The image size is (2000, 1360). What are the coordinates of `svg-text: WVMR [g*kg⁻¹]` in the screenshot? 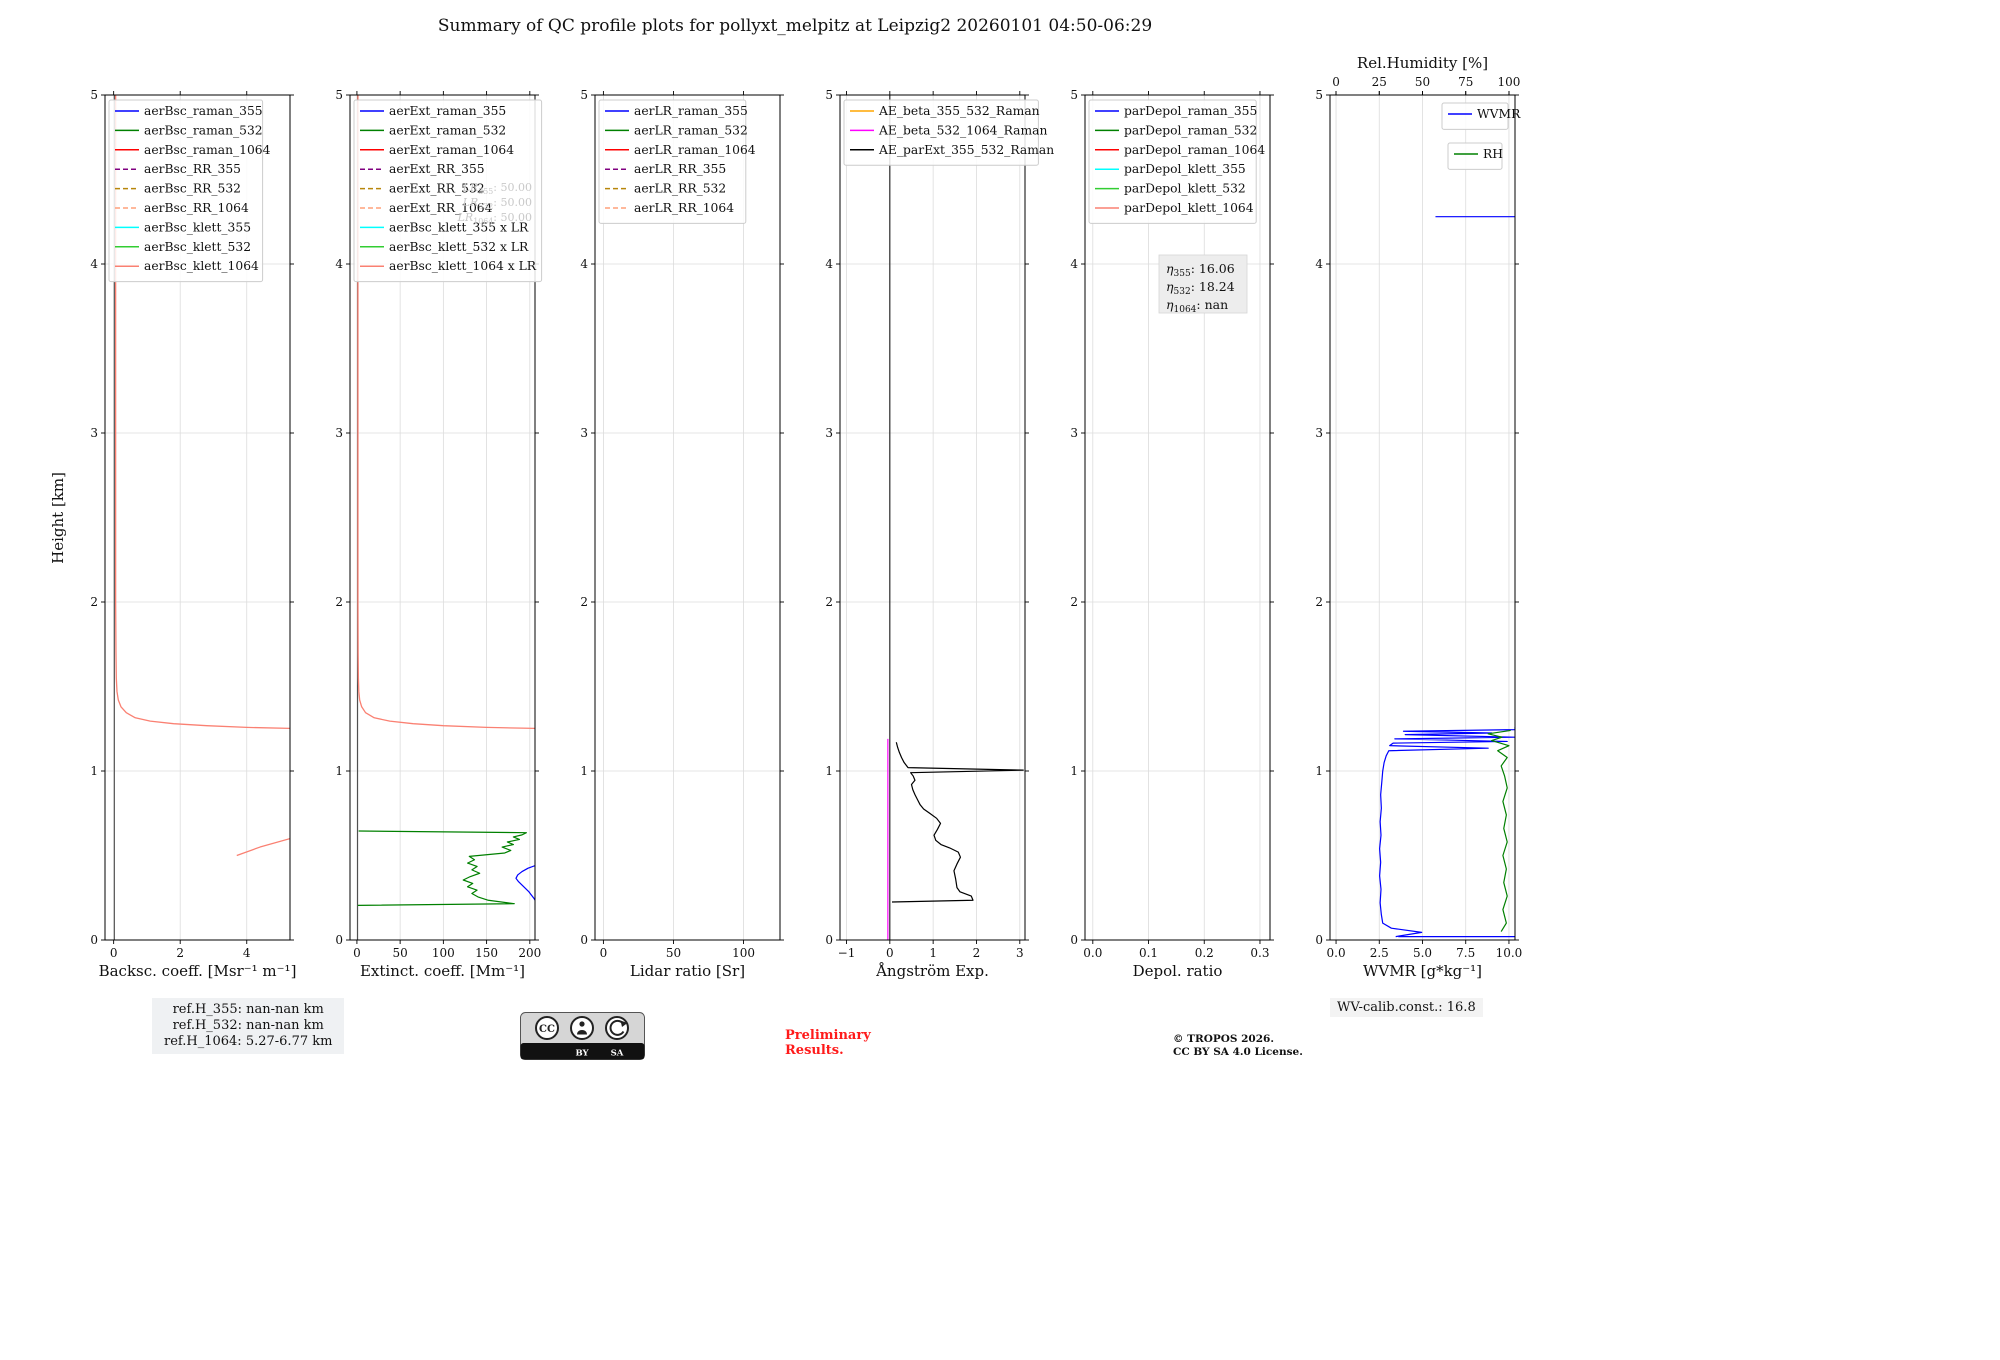 It's located at (1422, 971).